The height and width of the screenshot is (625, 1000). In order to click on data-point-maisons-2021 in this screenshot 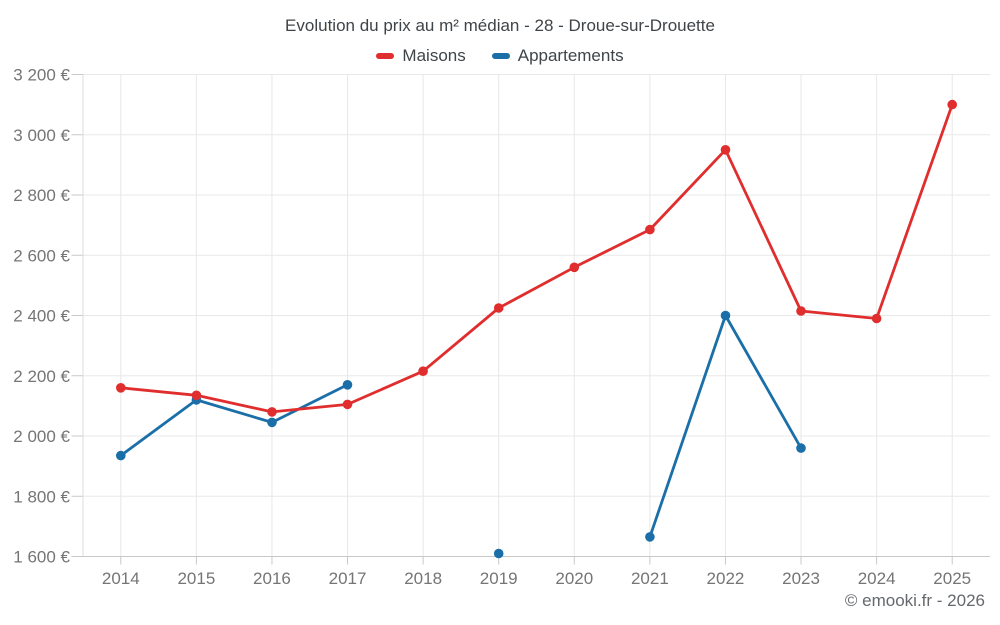, I will do `click(650, 229)`.